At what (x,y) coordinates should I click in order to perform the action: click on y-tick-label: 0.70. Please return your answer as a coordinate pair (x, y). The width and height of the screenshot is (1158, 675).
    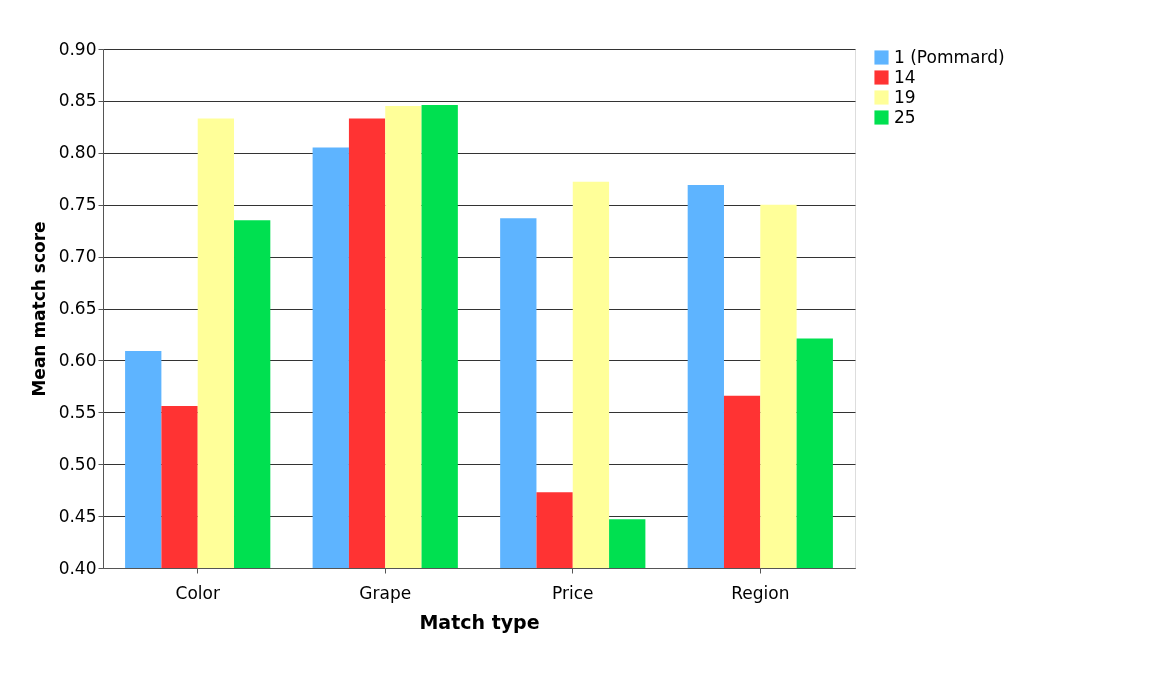
    Looking at the image, I should click on (77, 256).